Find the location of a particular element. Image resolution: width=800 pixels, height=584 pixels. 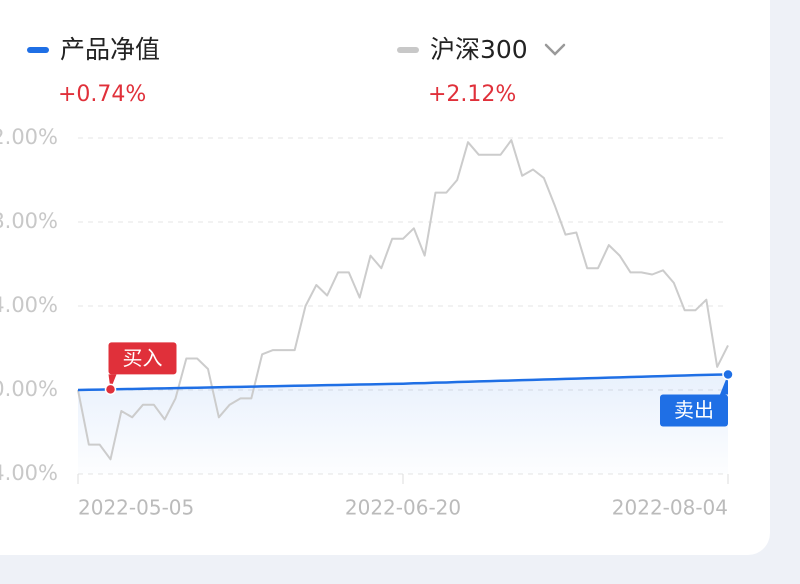

x-tick-label: 2022-06-20 is located at coordinates (403, 508).